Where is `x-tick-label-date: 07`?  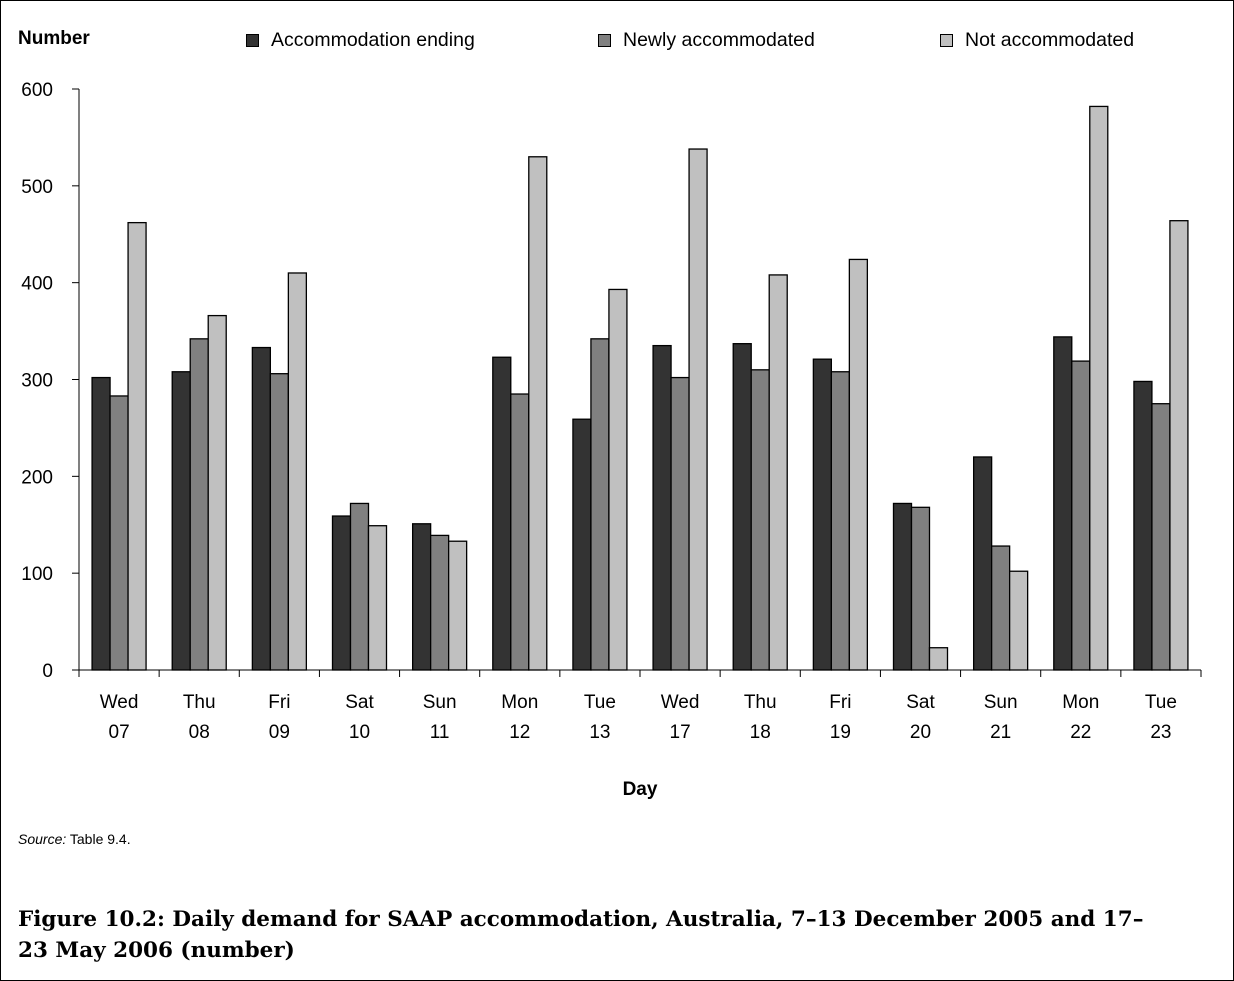 x-tick-label-date: 07 is located at coordinates (119, 732).